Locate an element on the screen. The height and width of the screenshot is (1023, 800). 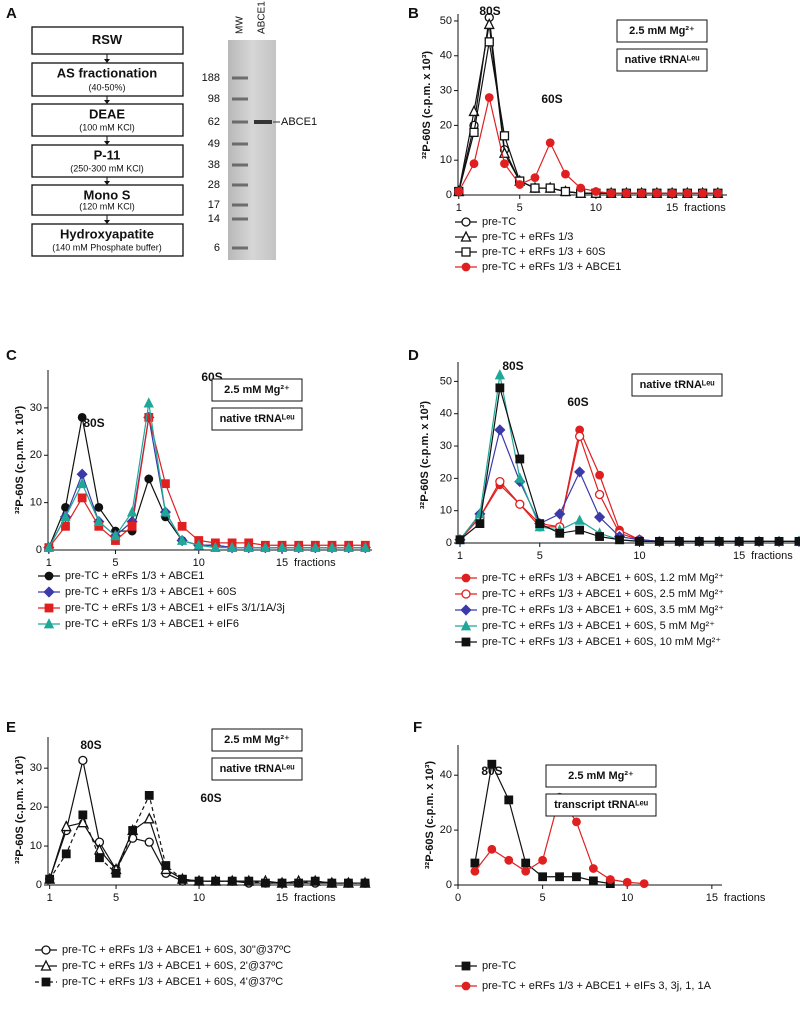
legend-label: pre-TC + eRFs 1/3 + ABCE1 is located at coordinates (551, 267).